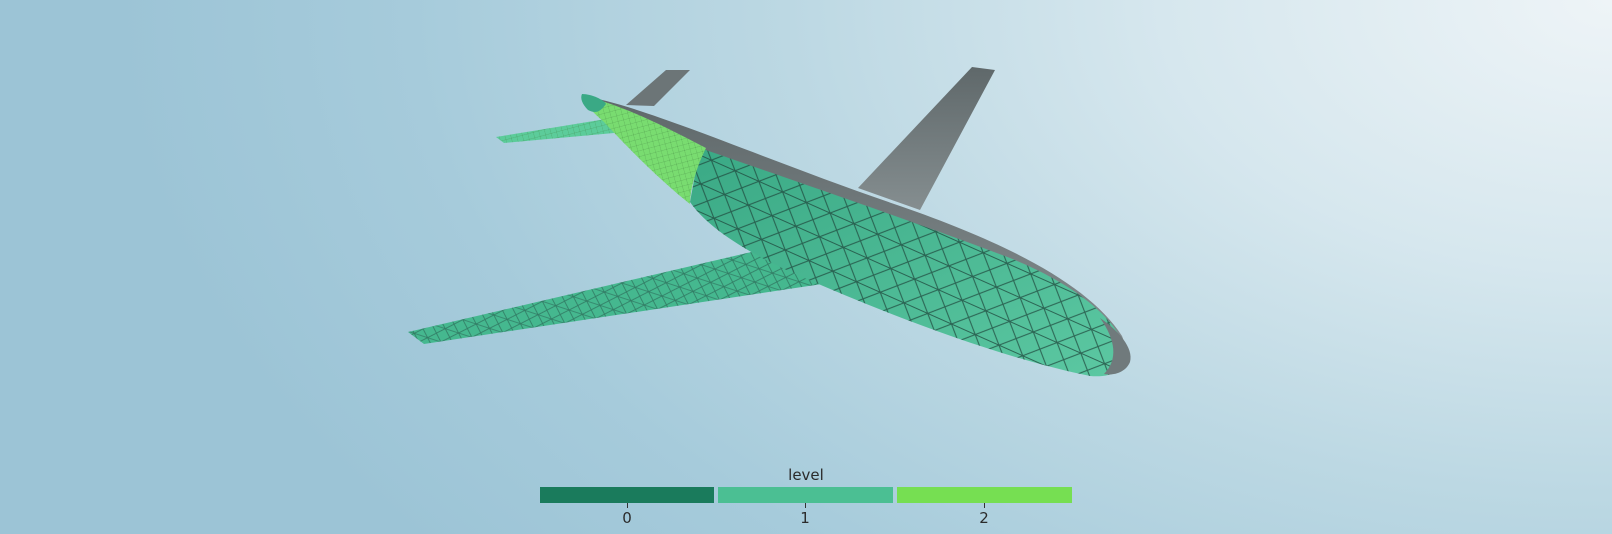  I want to click on tail-mesh, so click(644, 150).